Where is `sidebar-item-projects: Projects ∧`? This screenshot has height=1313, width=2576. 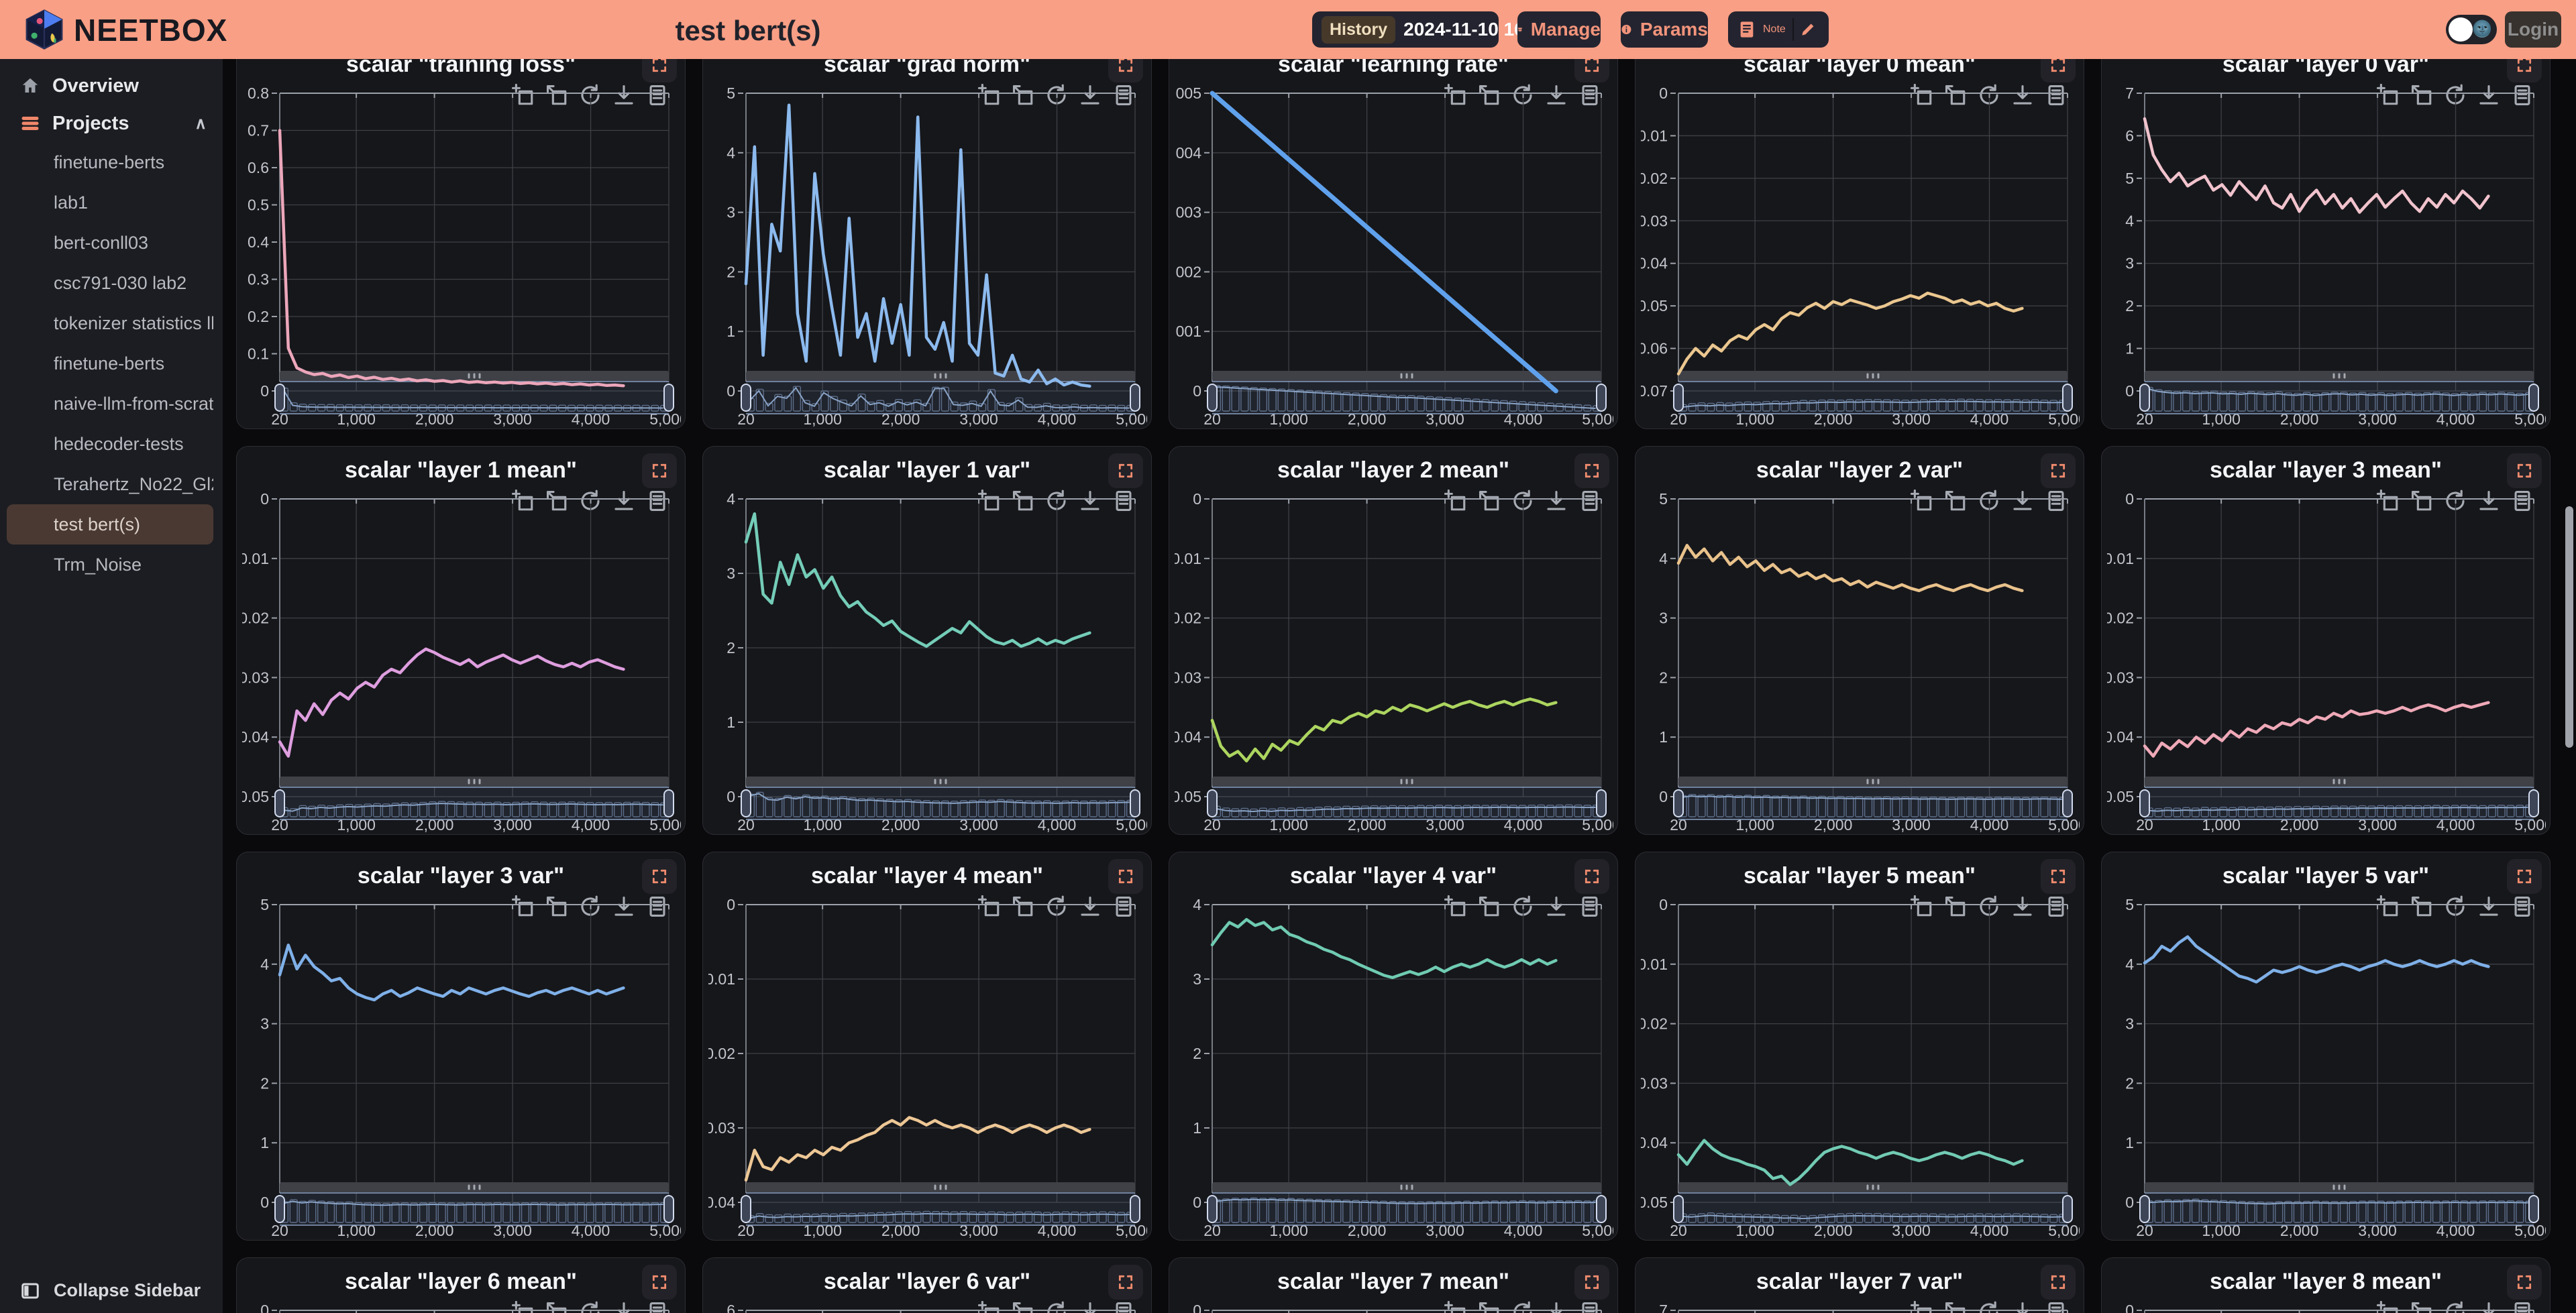
sidebar-item-projects: Projects ∧ is located at coordinates (111, 124).